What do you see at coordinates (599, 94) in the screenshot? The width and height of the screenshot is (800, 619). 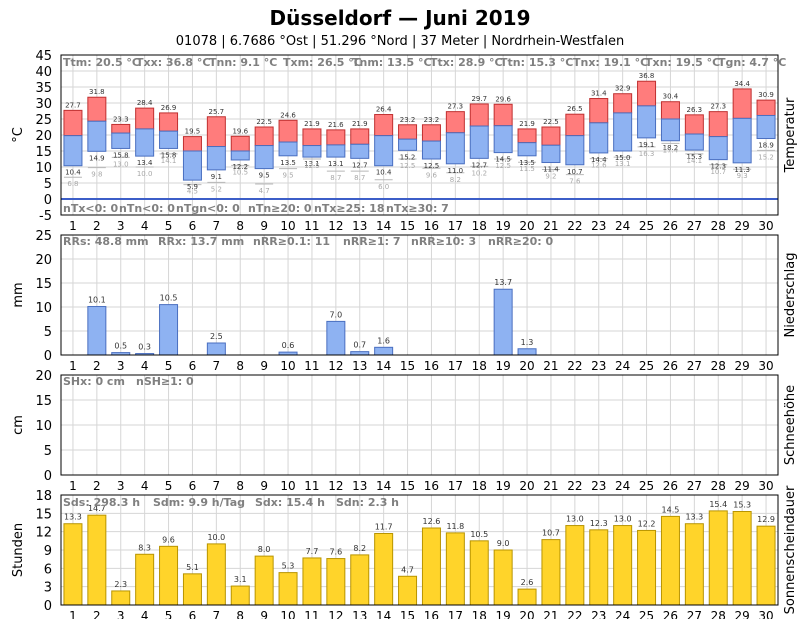 I see `tmax-label: 31.4` at bounding box center [599, 94].